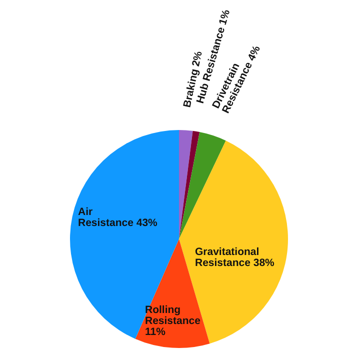 This screenshot has width=360, height=360. I want to click on slice-label: Air Resistance 43%, so click(118, 218).